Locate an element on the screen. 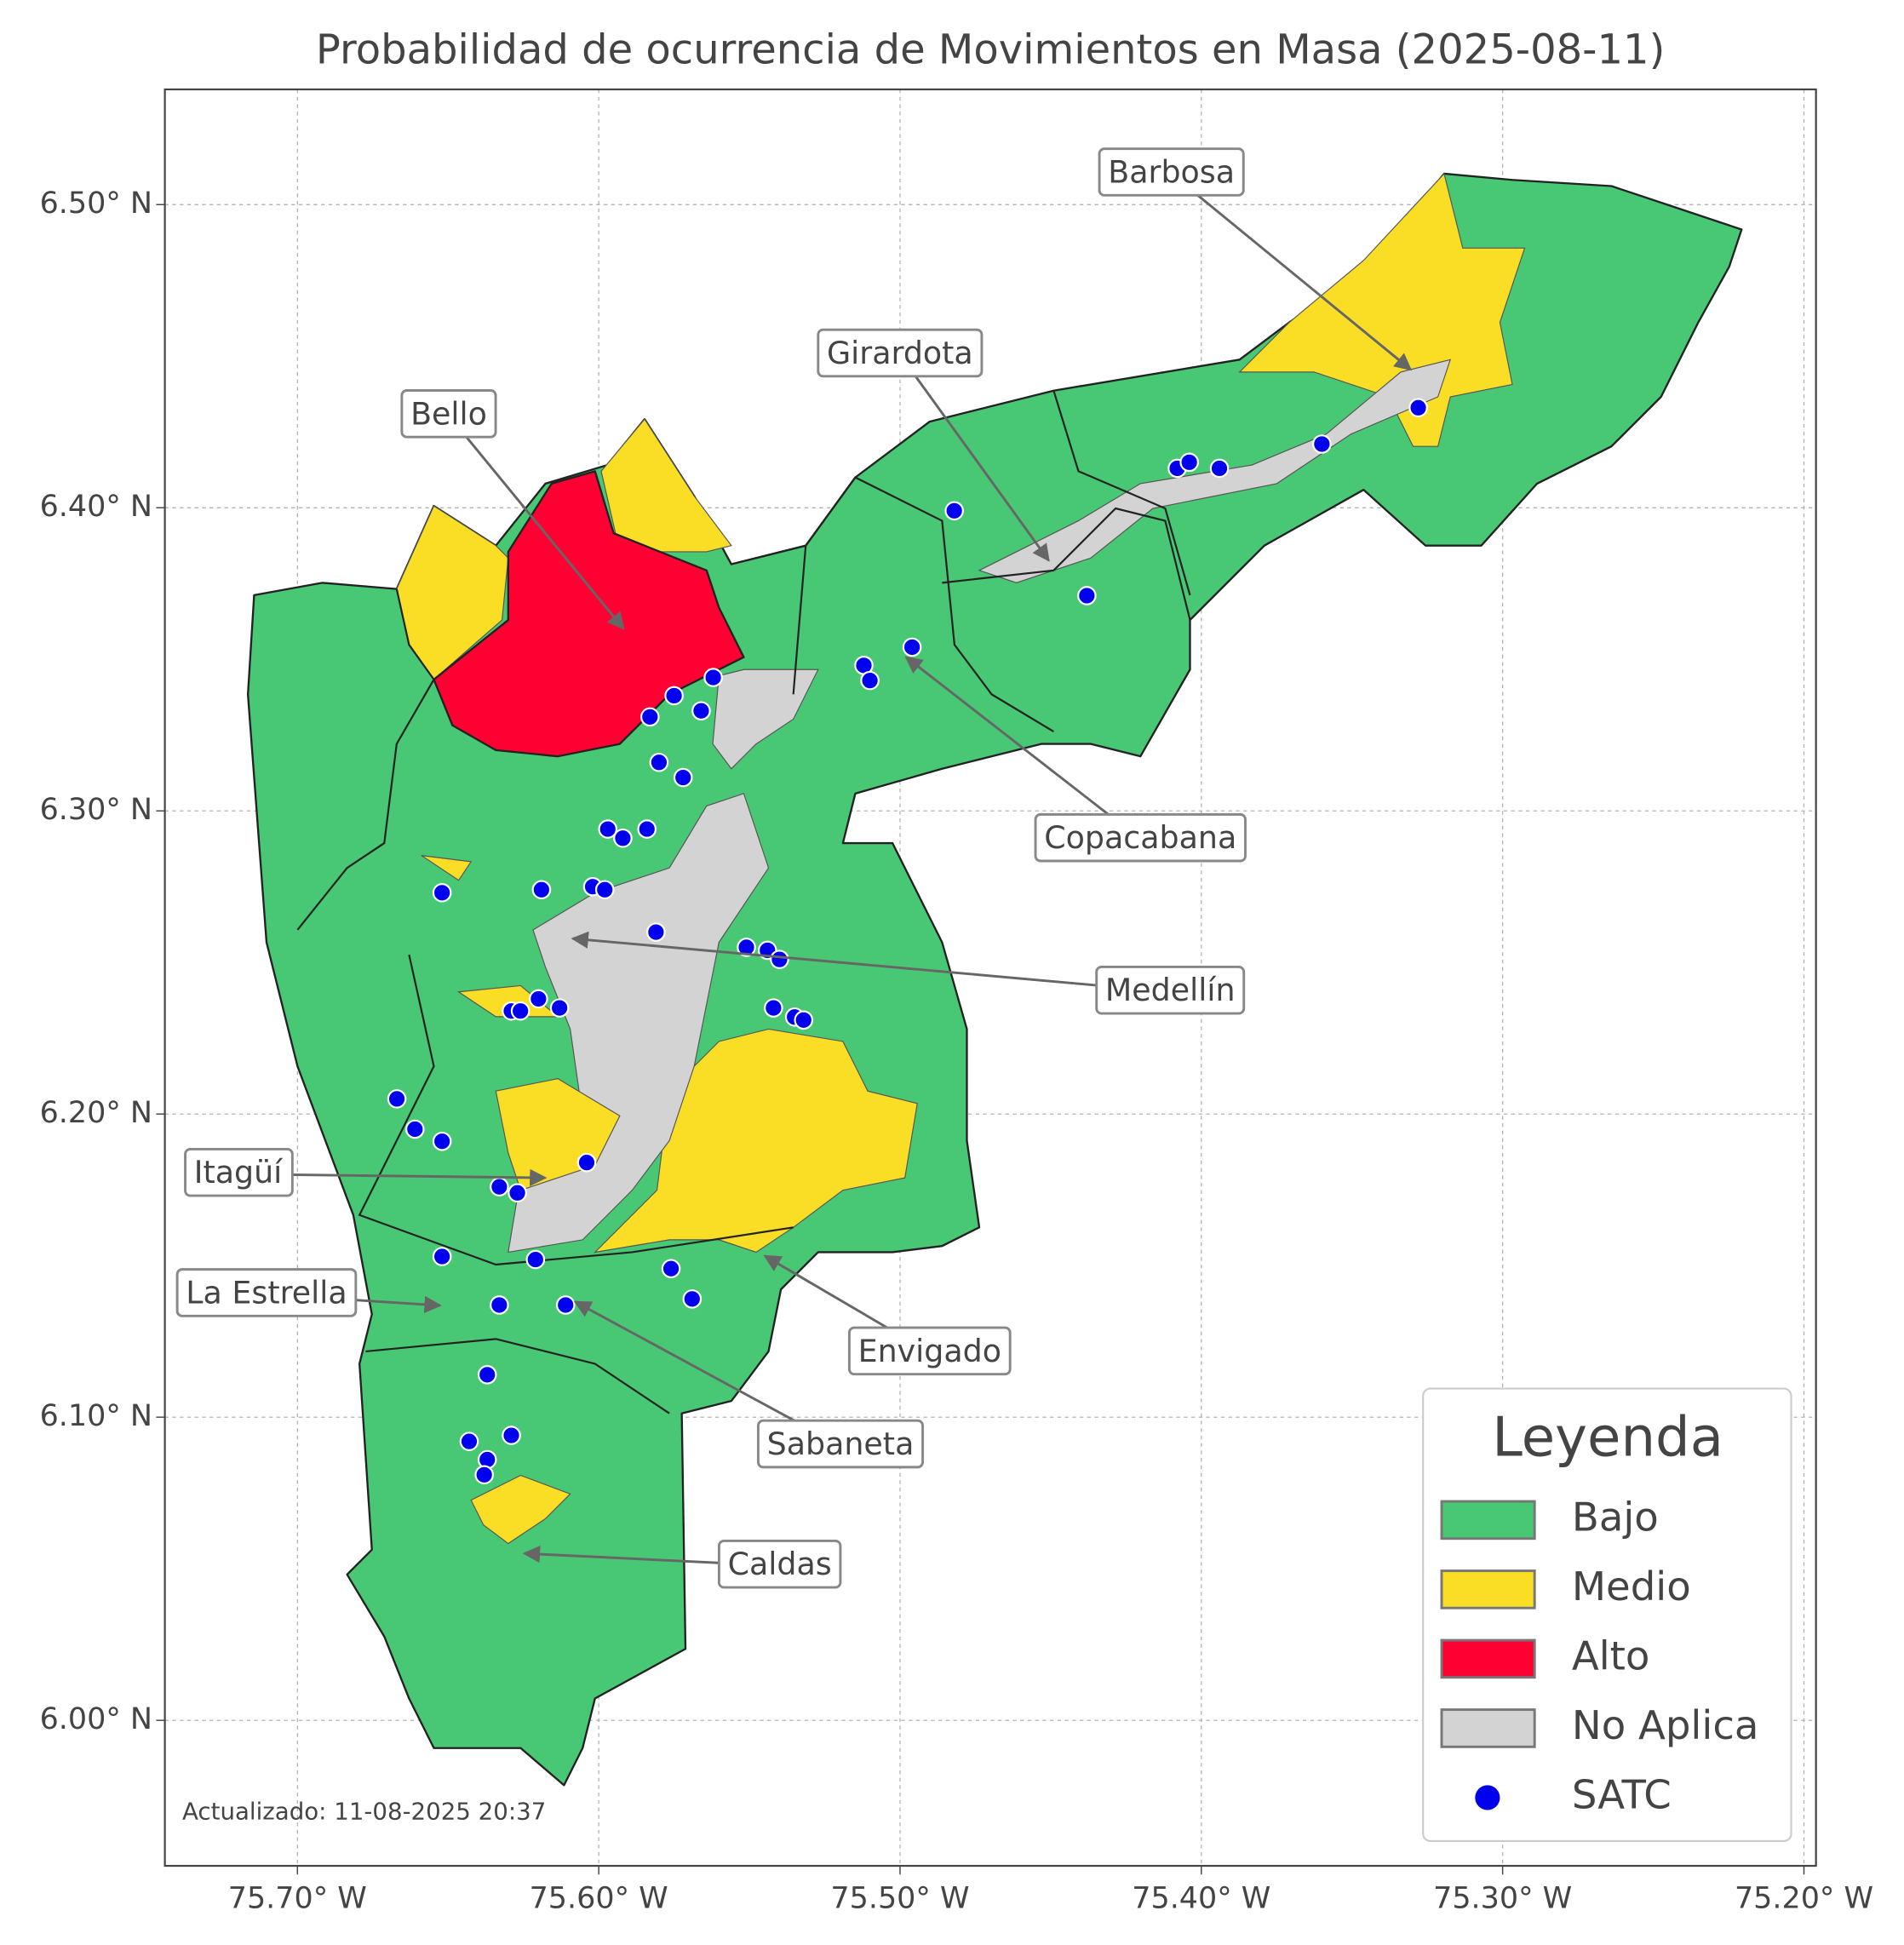 The width and height of the screenshot is (1904, 1945). x-tick-label: 75.50° W is located at coordinates (899, 1898).